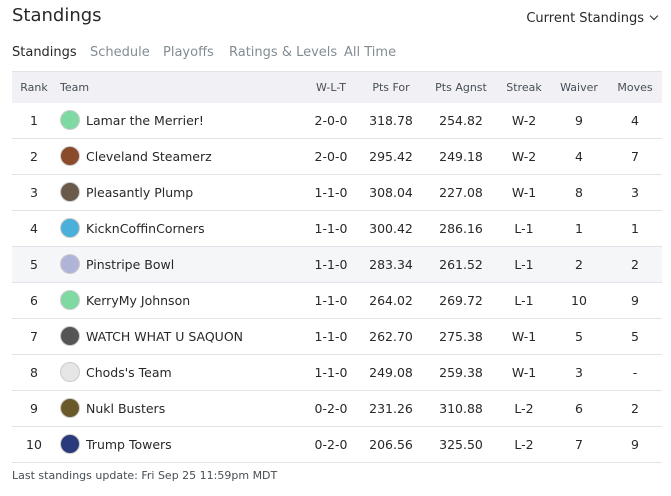 Image resolution: width=671 pixels, height=496 pixels. I want to click on team-name: Pleasantly Plump, so click(140, 192).